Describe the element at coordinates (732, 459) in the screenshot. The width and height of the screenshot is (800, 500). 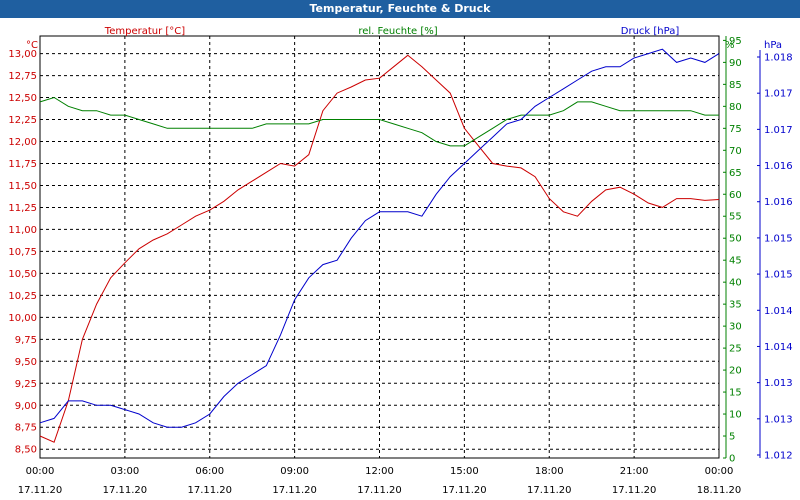
I see `y-right-inner-tick-label: 0` at that location.